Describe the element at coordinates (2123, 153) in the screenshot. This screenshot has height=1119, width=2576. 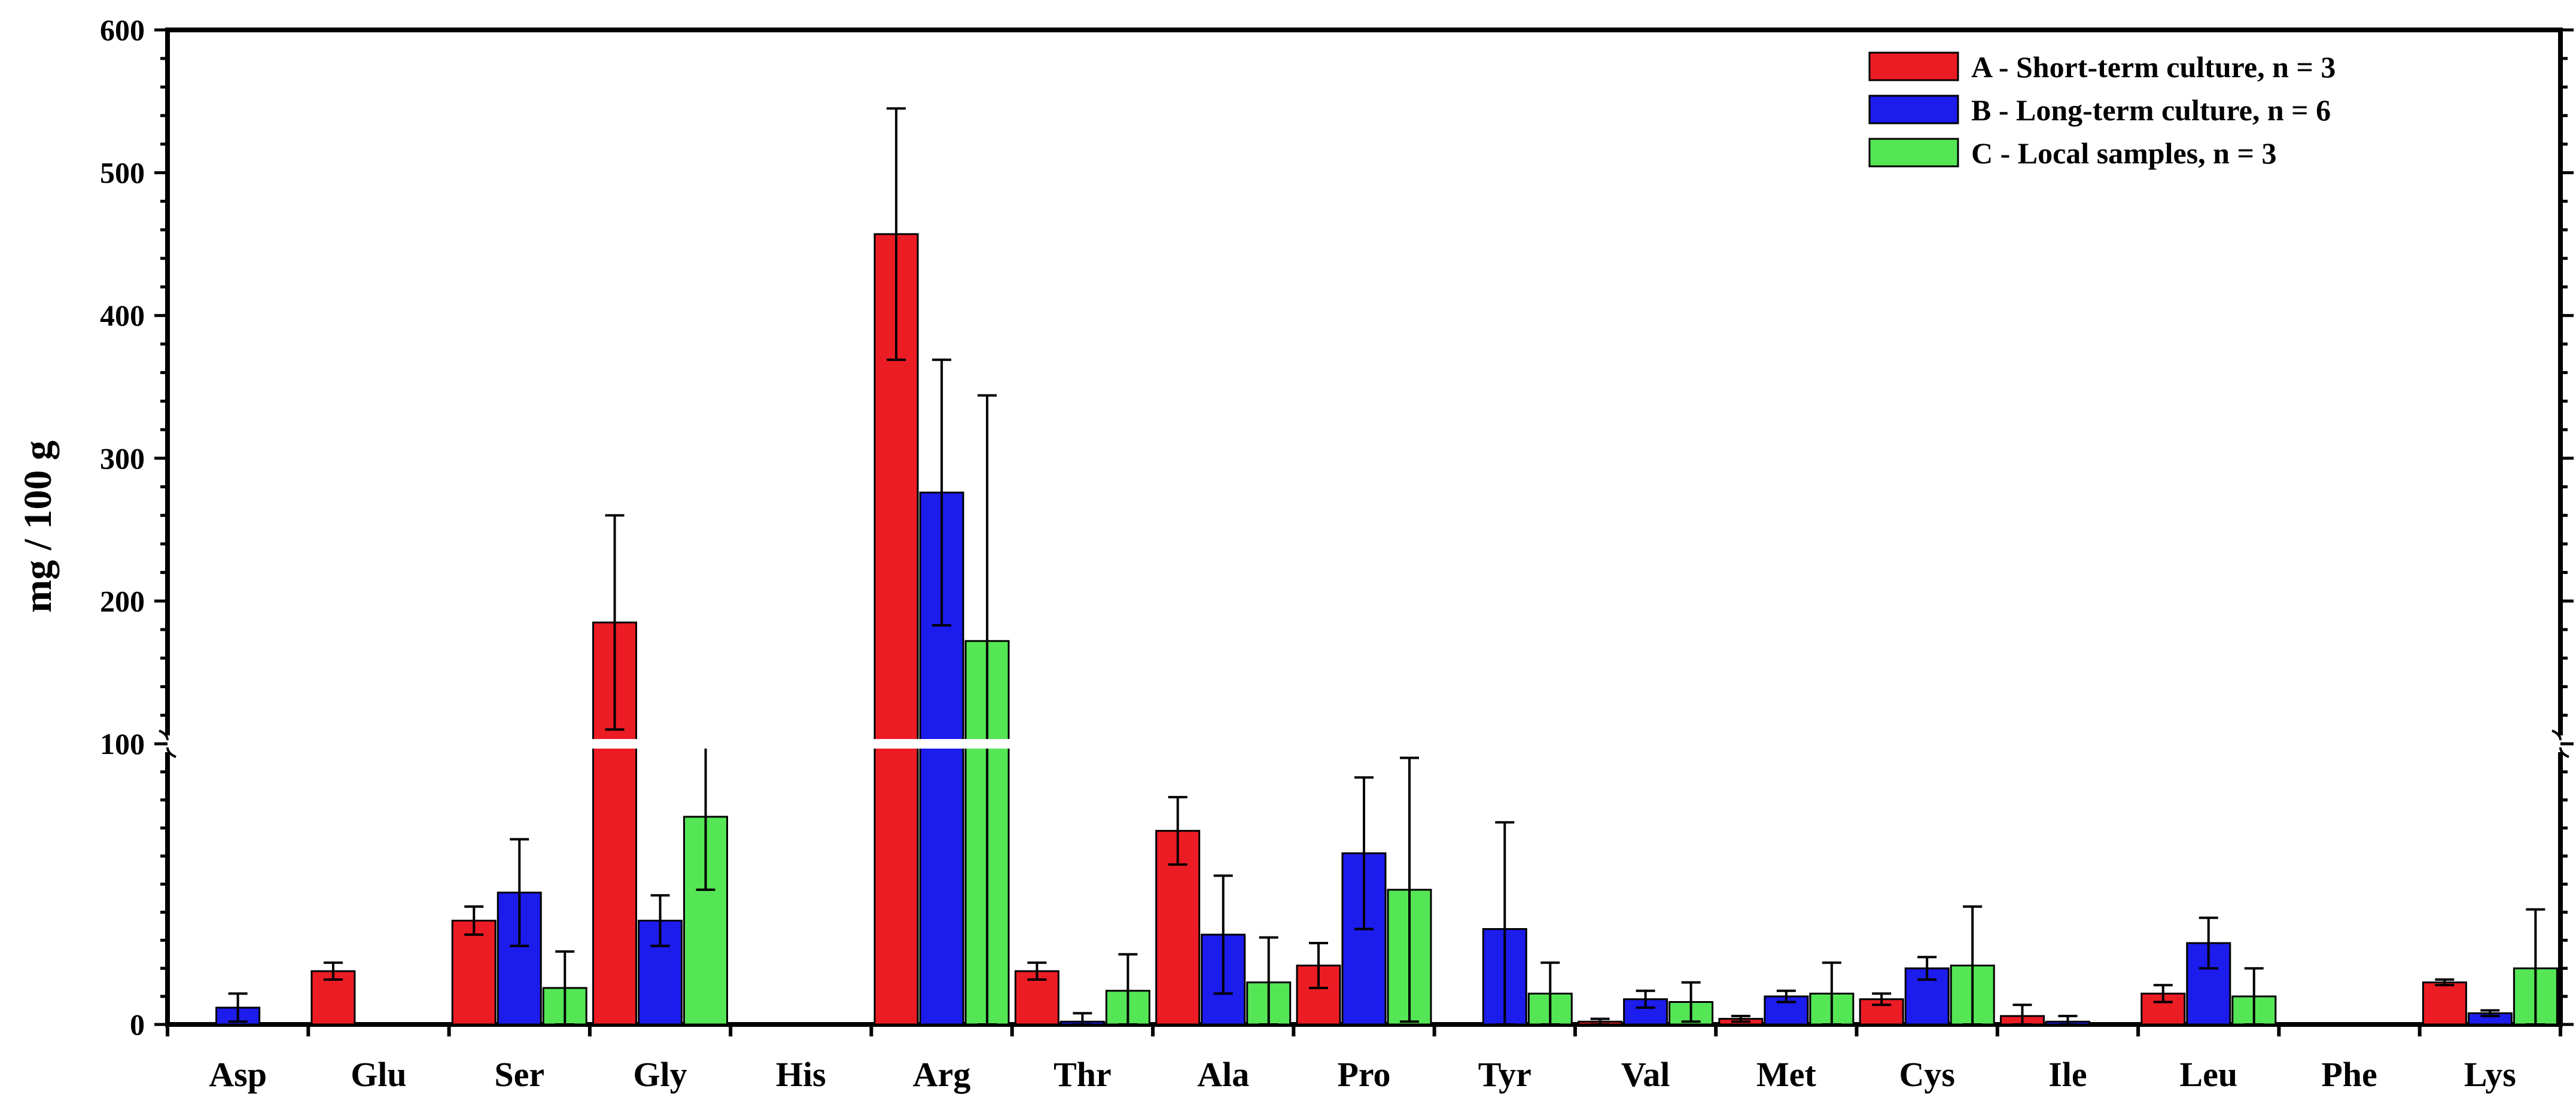
I see `legend-label-3: C - Local samples, n = 3` at that location.